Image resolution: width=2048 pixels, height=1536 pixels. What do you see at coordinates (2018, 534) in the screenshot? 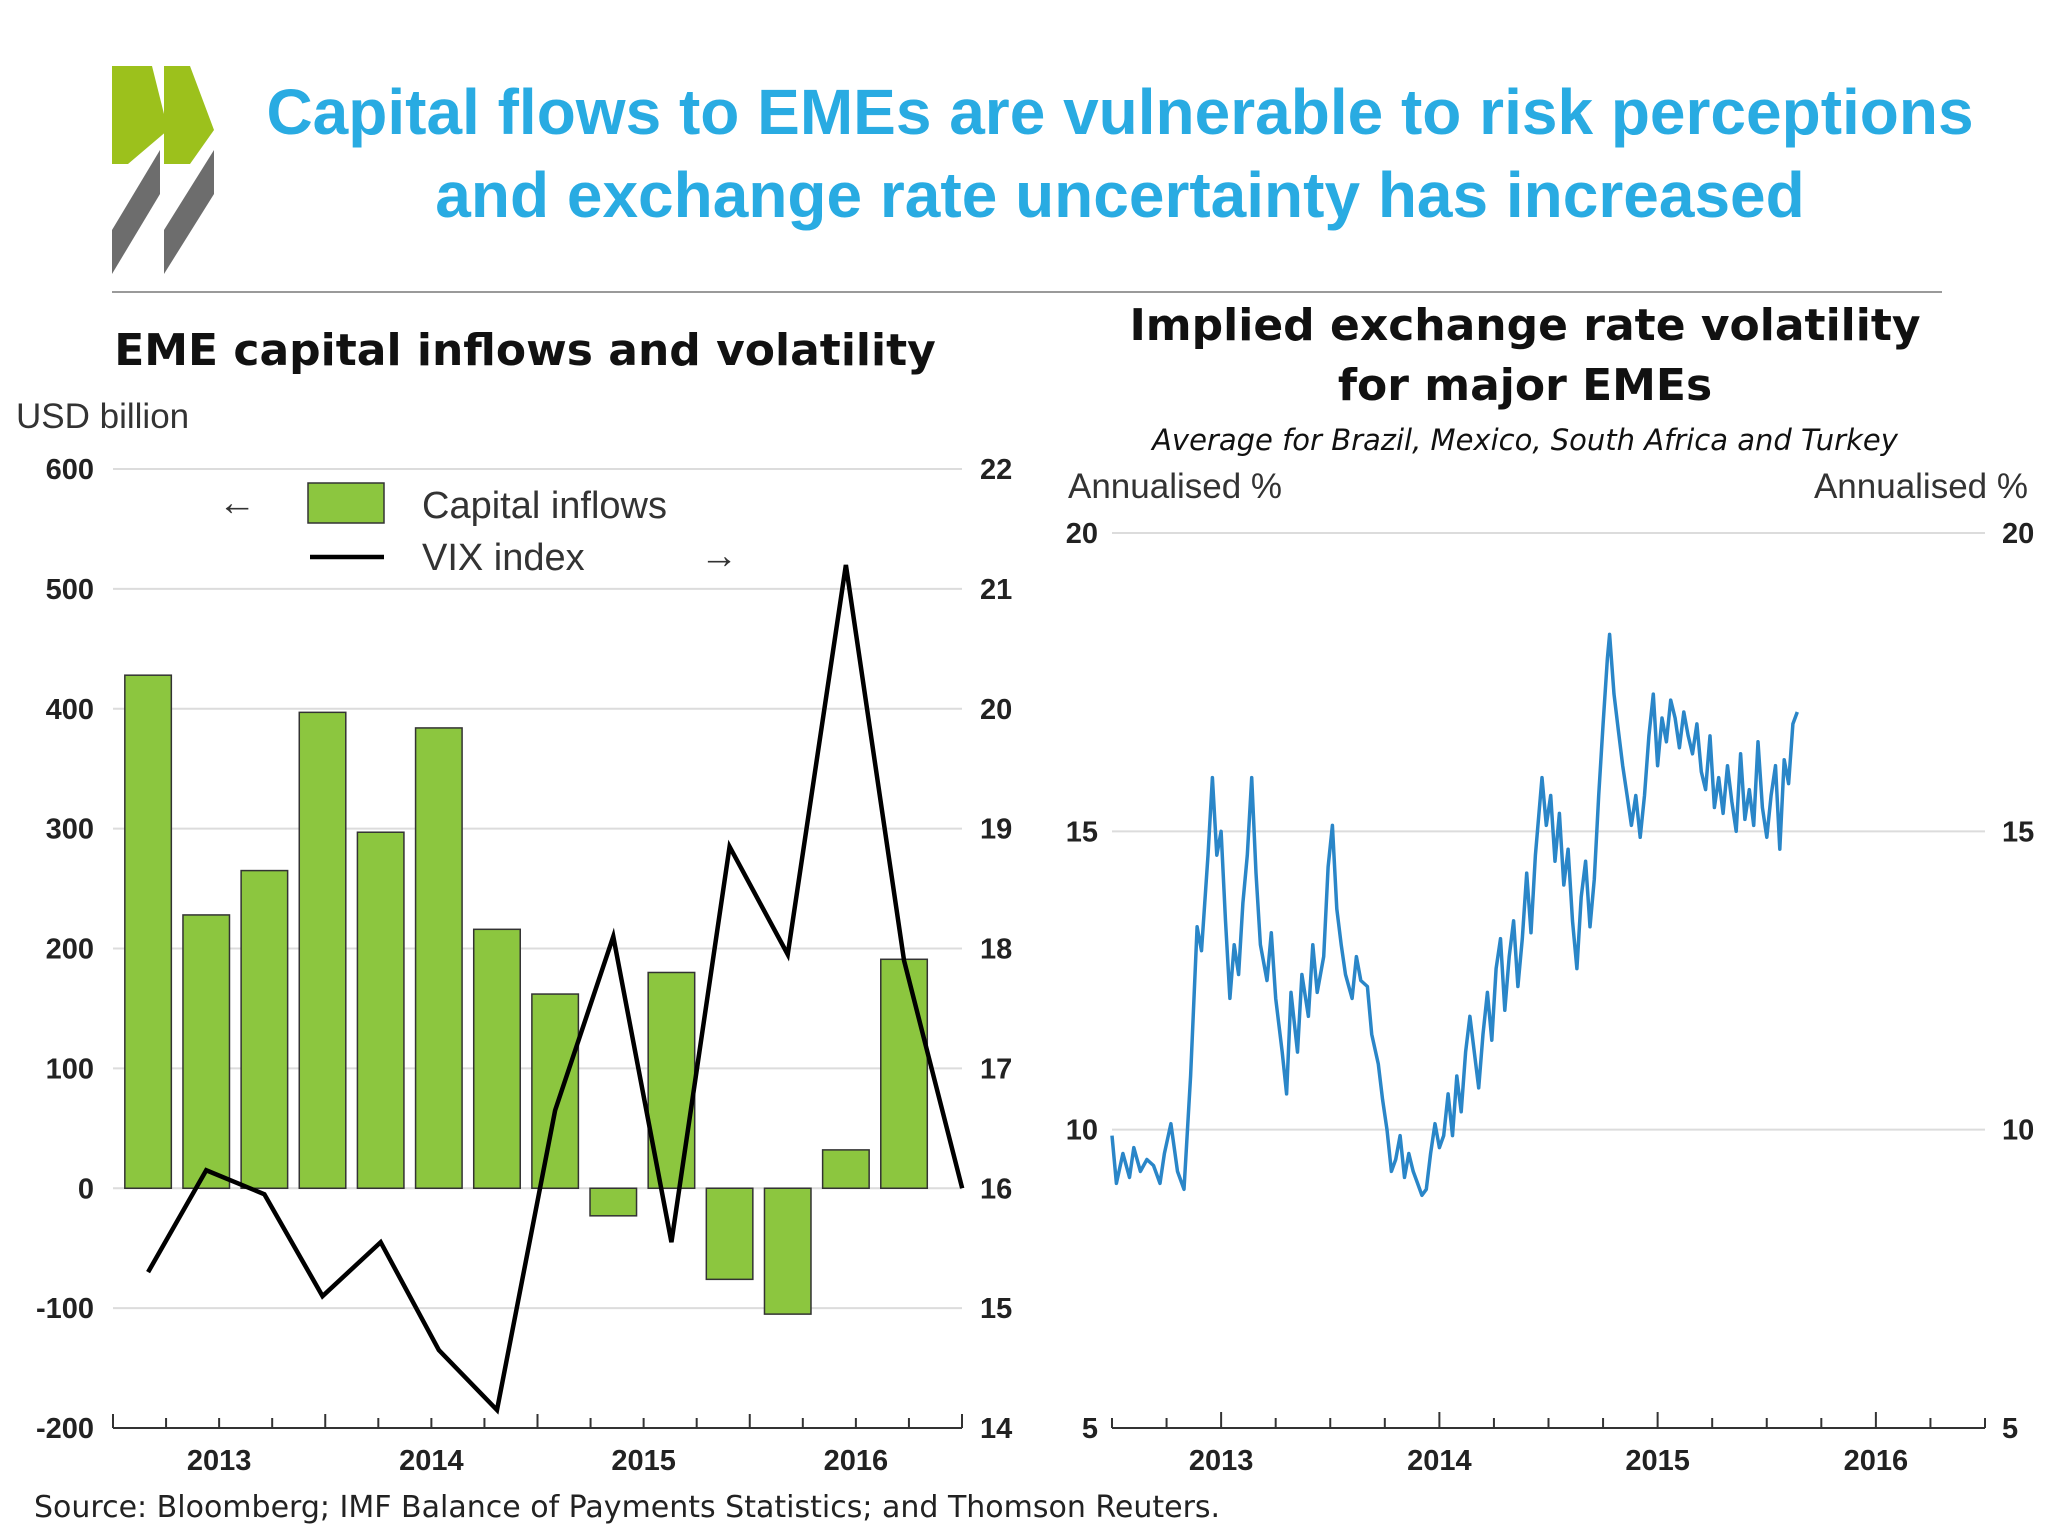
I see `right-chart-right-tick-label: 20` at bounding box center [2018, 534].